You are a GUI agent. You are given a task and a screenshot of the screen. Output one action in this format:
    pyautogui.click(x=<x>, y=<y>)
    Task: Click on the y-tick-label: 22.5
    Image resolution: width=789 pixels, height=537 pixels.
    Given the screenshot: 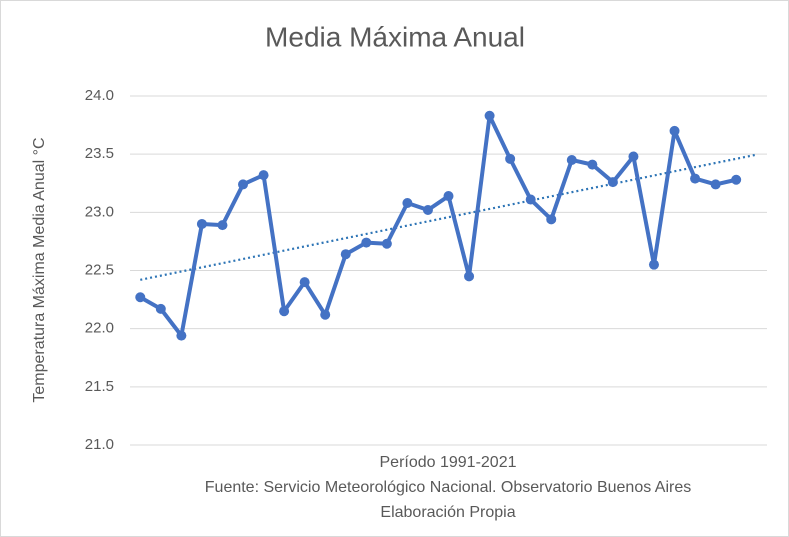 What is the action you would take?
    pyautogui.click(x=99, y=269)
    